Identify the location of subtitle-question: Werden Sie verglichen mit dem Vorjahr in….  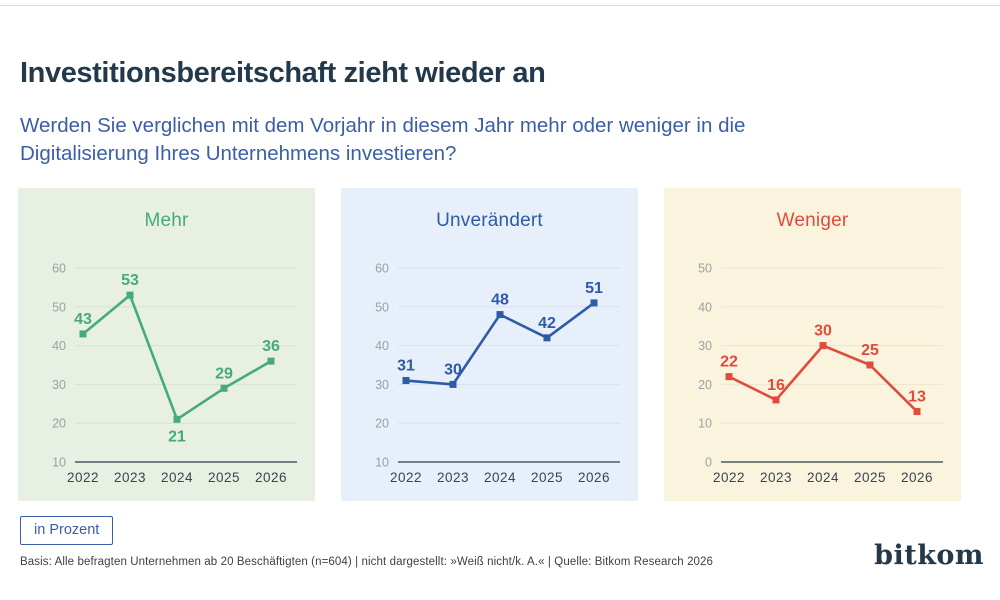
(382, 140).